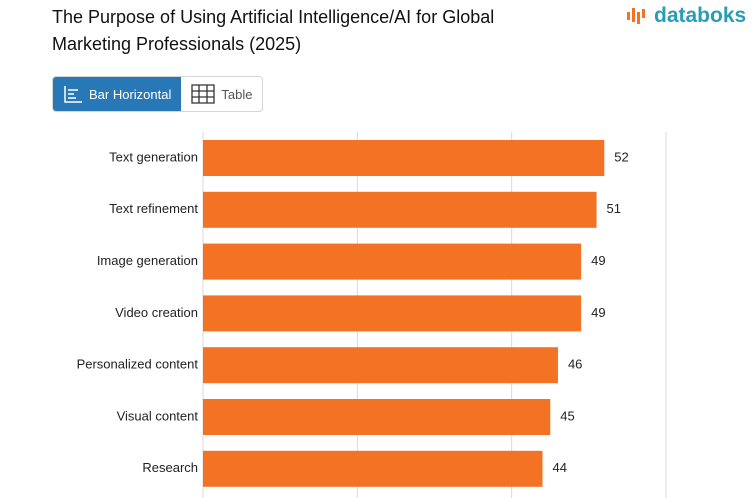  I want to click on table-icon, so click(203, 94).